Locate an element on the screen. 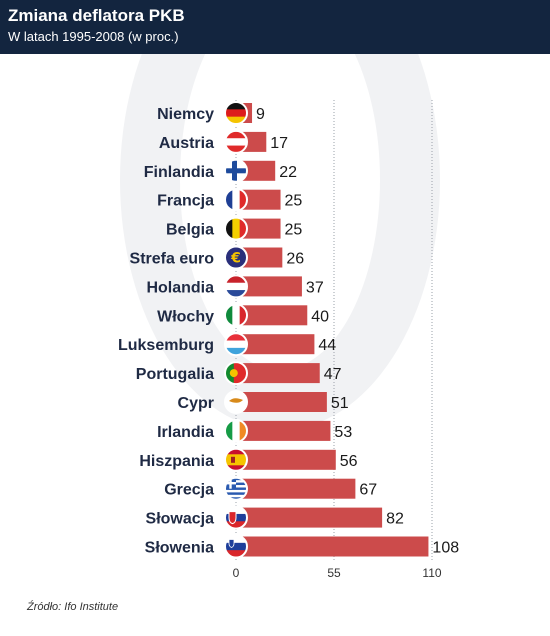 The image size is (550, 636). flag-cyprus-icon is located at coordinates (236, 402).